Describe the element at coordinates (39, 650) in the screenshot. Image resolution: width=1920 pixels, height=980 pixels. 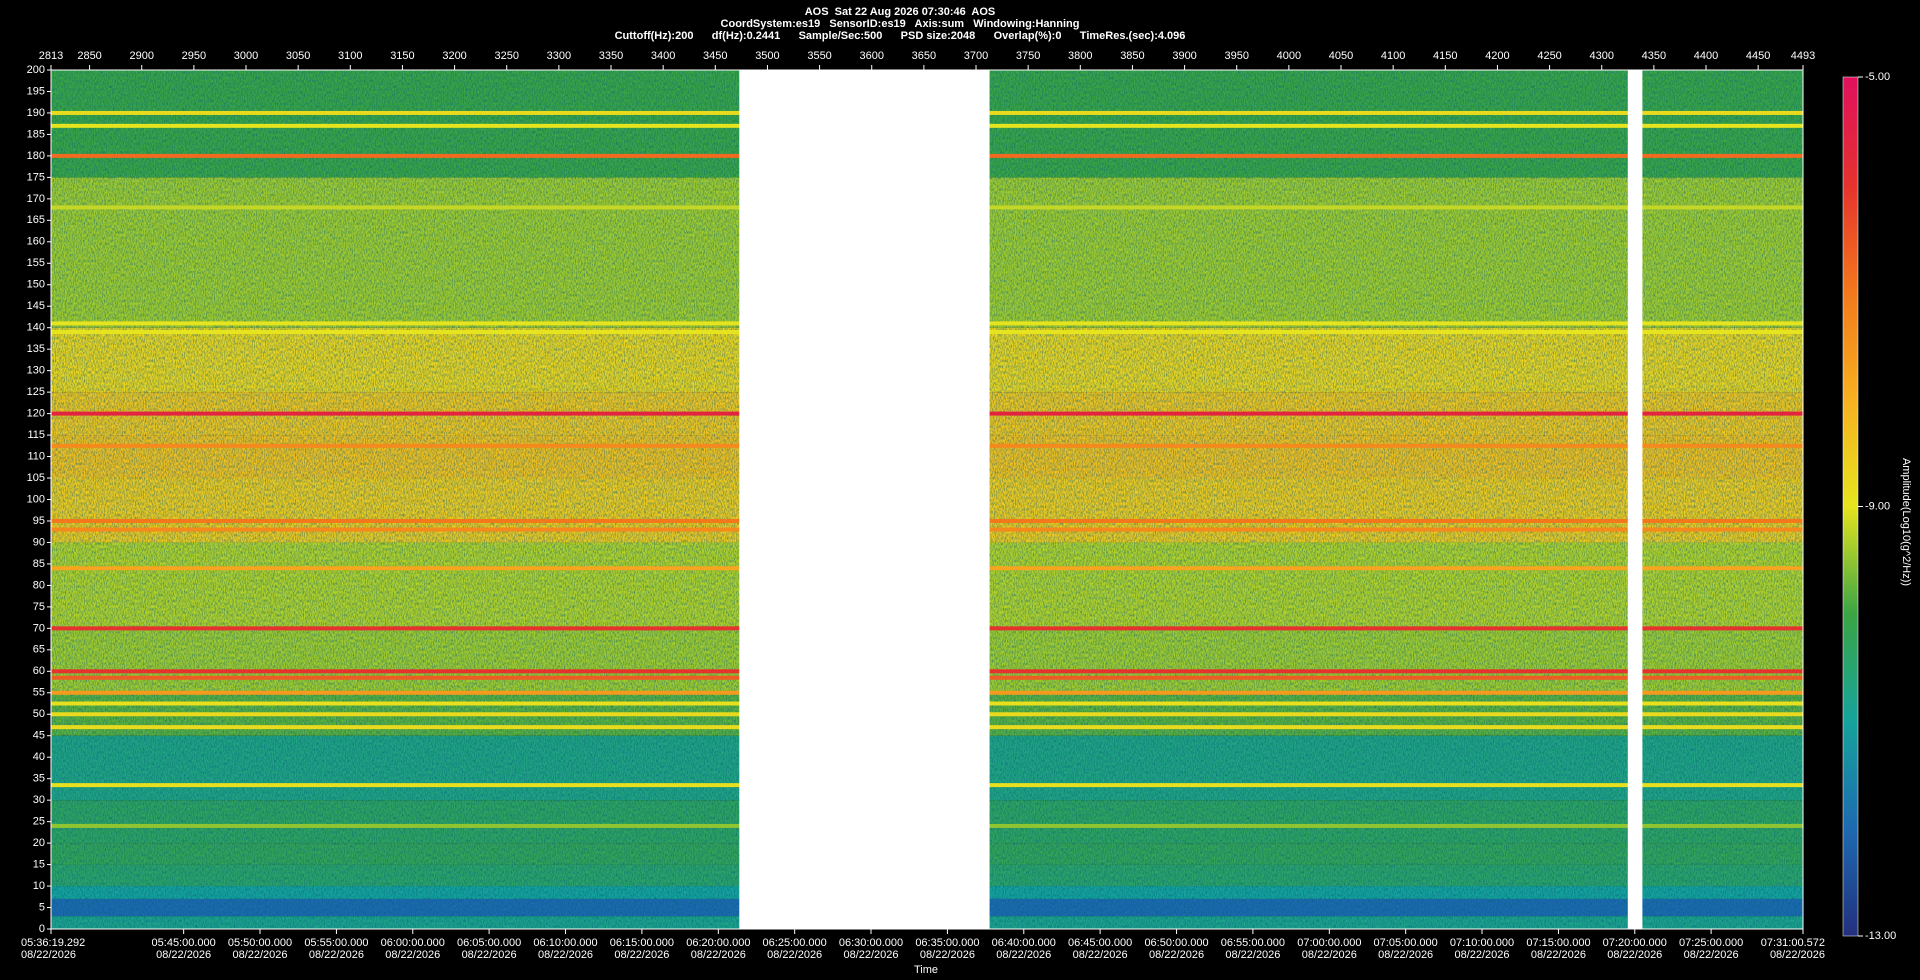
I see `y-tick-label: 65` at that location.